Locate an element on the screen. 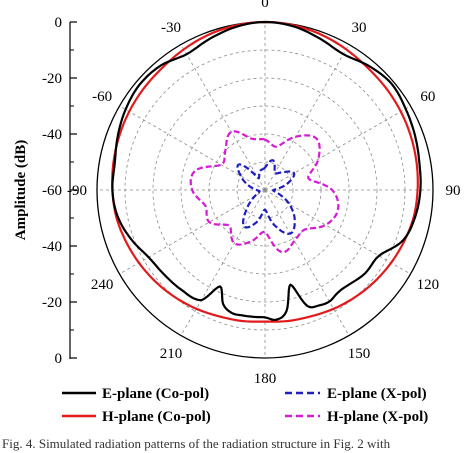 This screenshot has width=474, height=453. amplitude-axis: 0 -20 -40 -60 0 -20 -40 is located at coordinates (59, 191).